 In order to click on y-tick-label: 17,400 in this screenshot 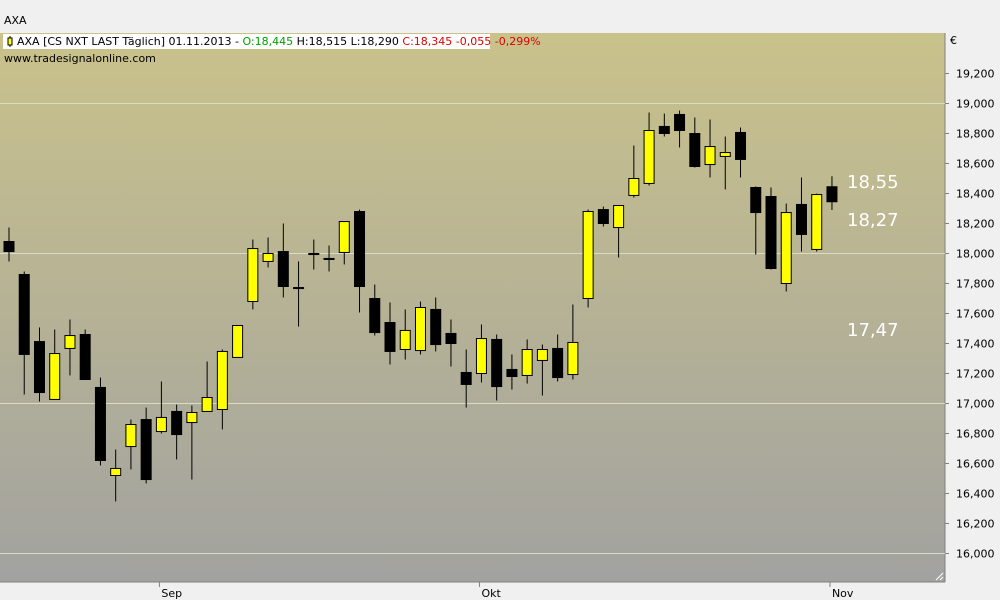, I will do `click(975, 344)`.